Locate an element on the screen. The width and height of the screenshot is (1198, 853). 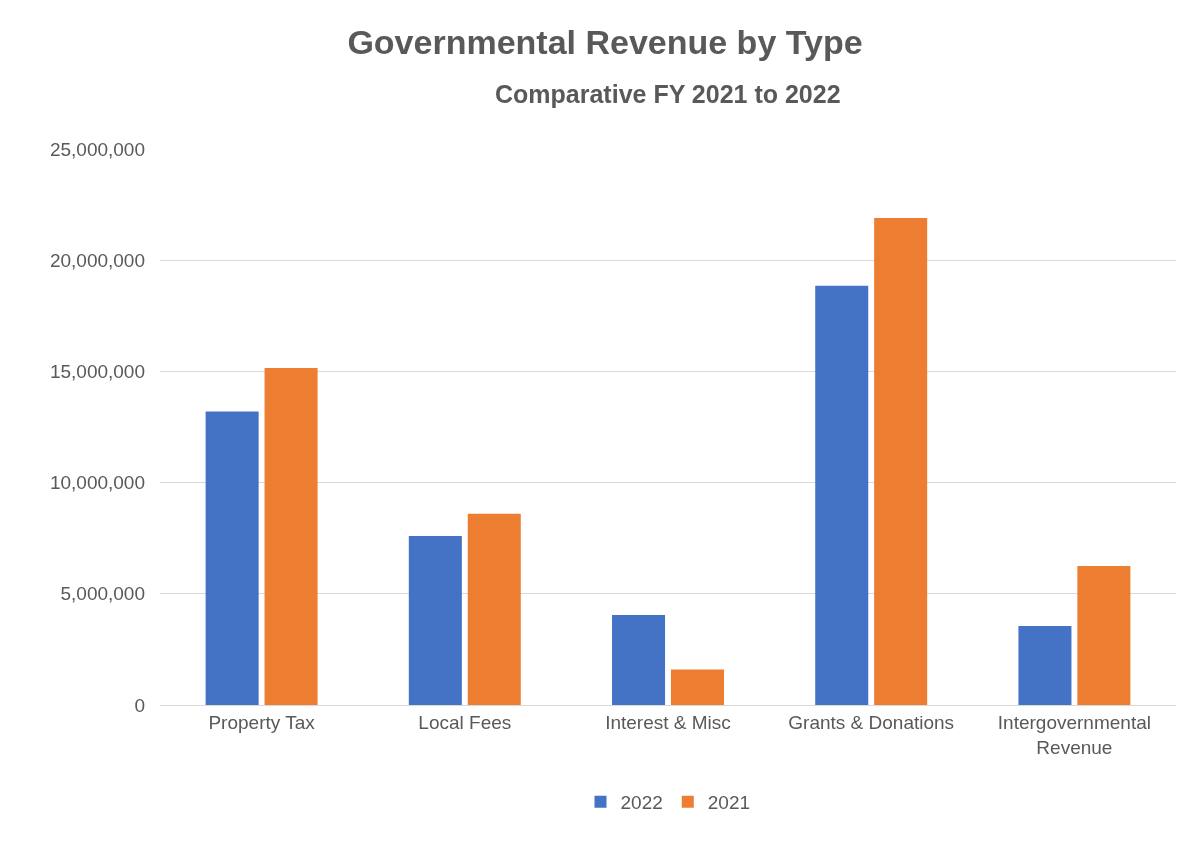
y-tick-label: 20,000,000 is located at coordinates (97, 260).